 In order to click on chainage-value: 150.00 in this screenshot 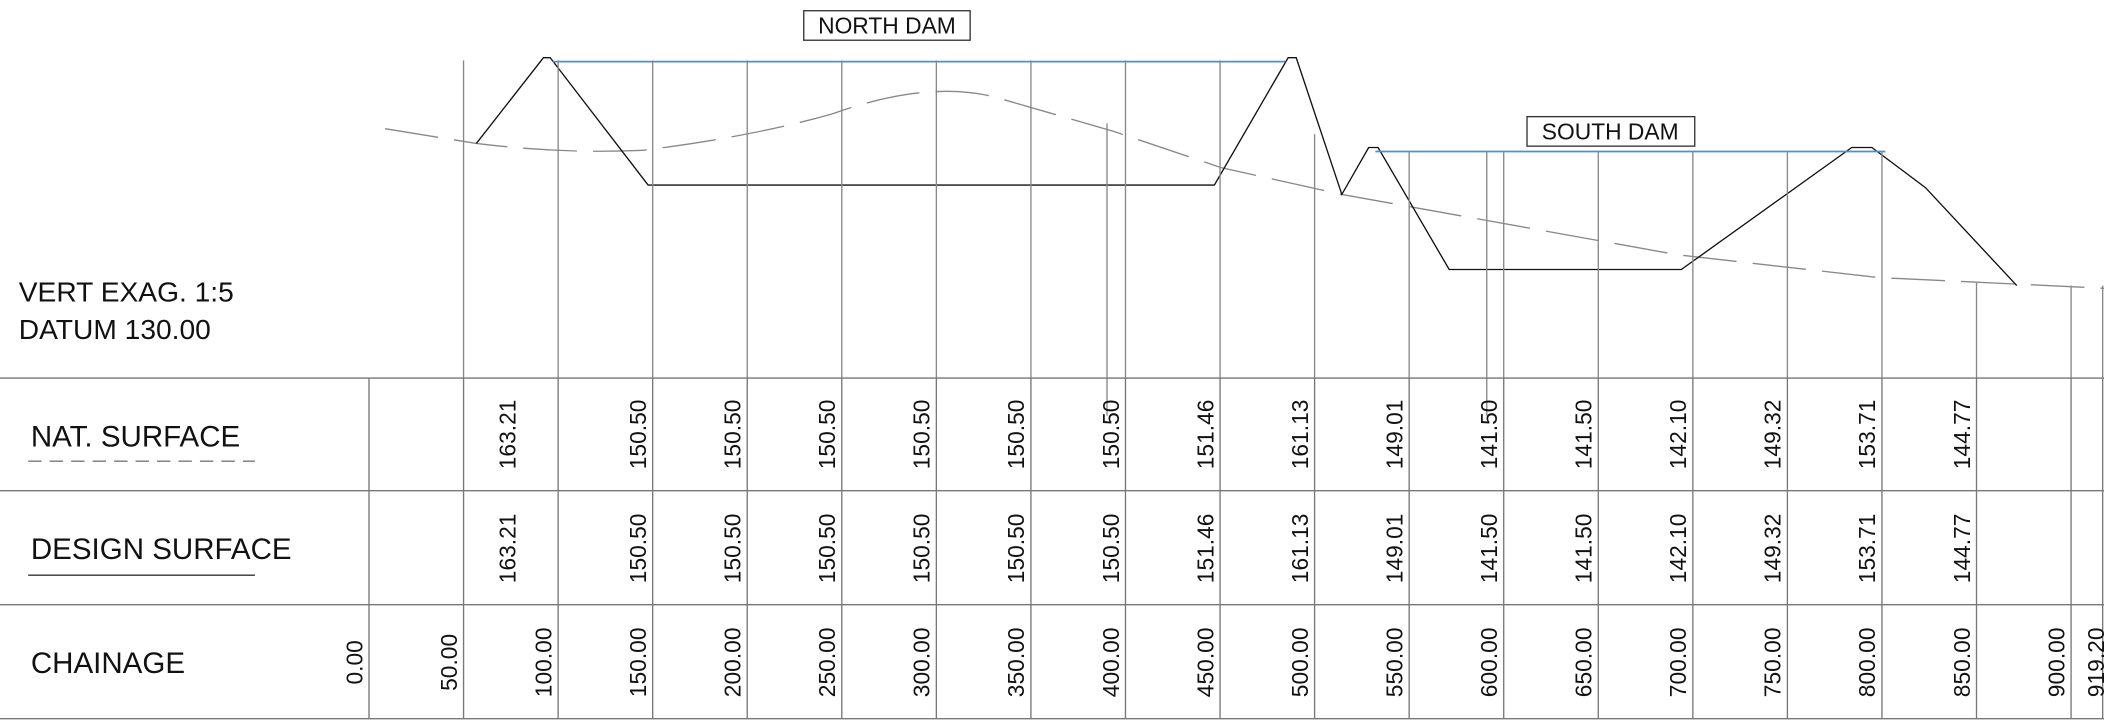, I will do `click(638, 662)`.